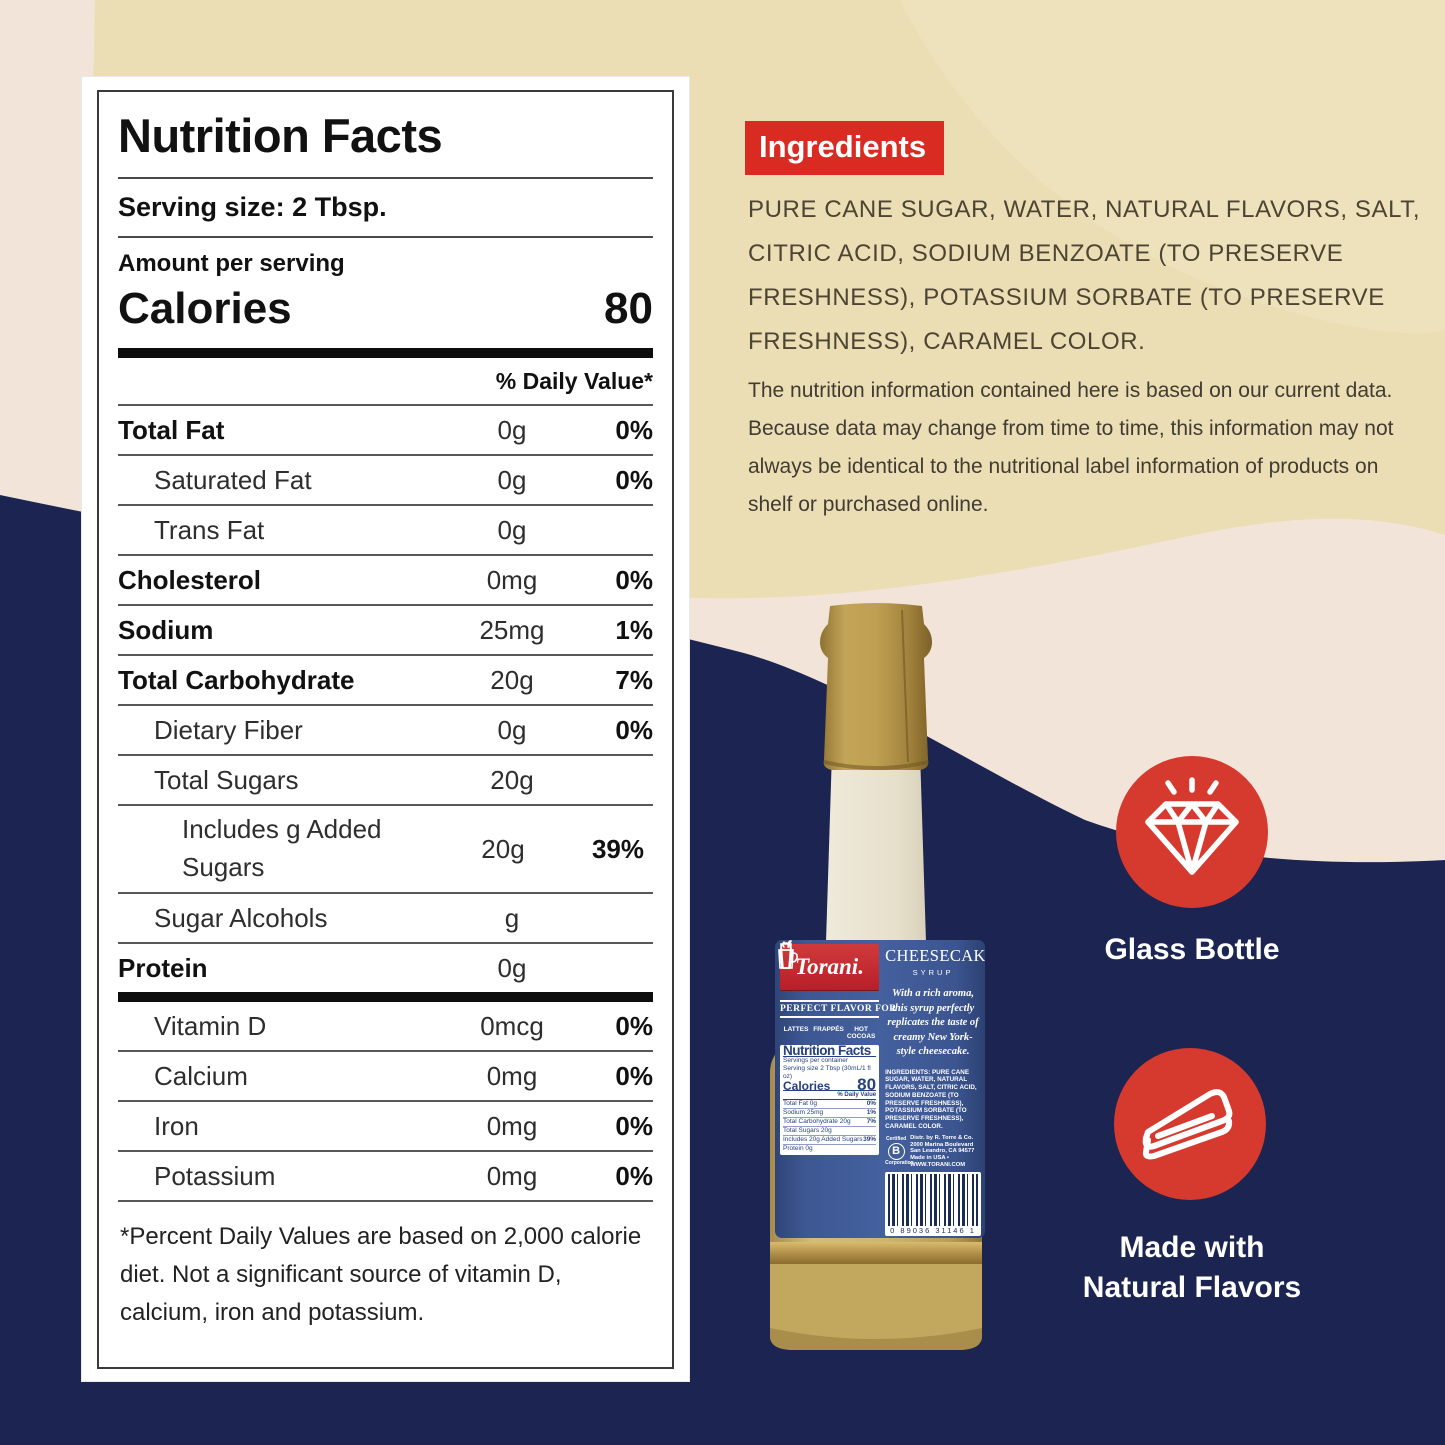 This screenshot has width=1445, height=1445. What do you see at coordinates (830, 1084) in the screenshot?
I see `mini-nf-calories: Calories 80` at bounding box center [830, 1084].